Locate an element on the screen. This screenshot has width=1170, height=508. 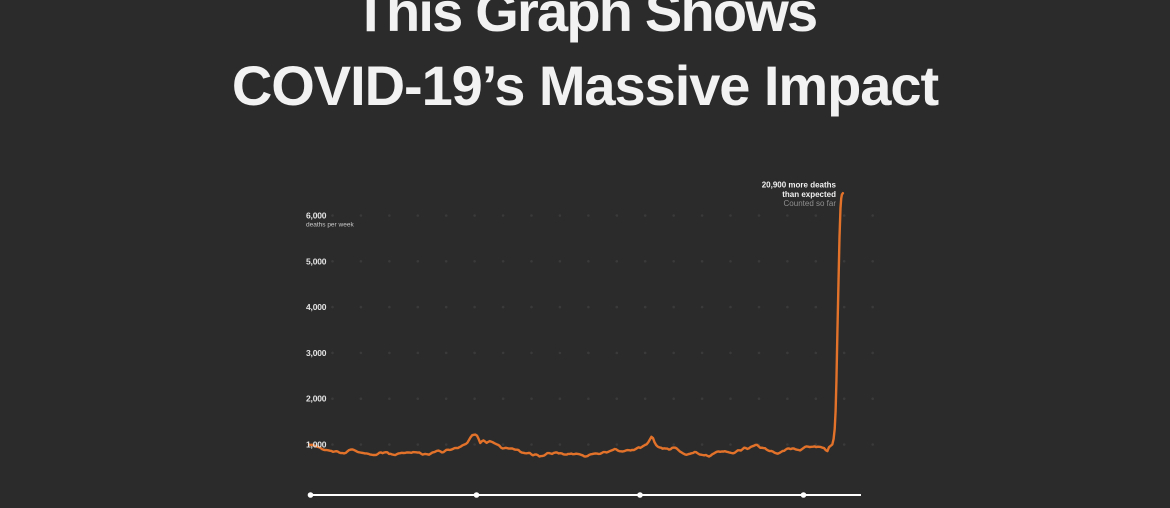
svg-text: than expected is located at coordinates (809, 194).